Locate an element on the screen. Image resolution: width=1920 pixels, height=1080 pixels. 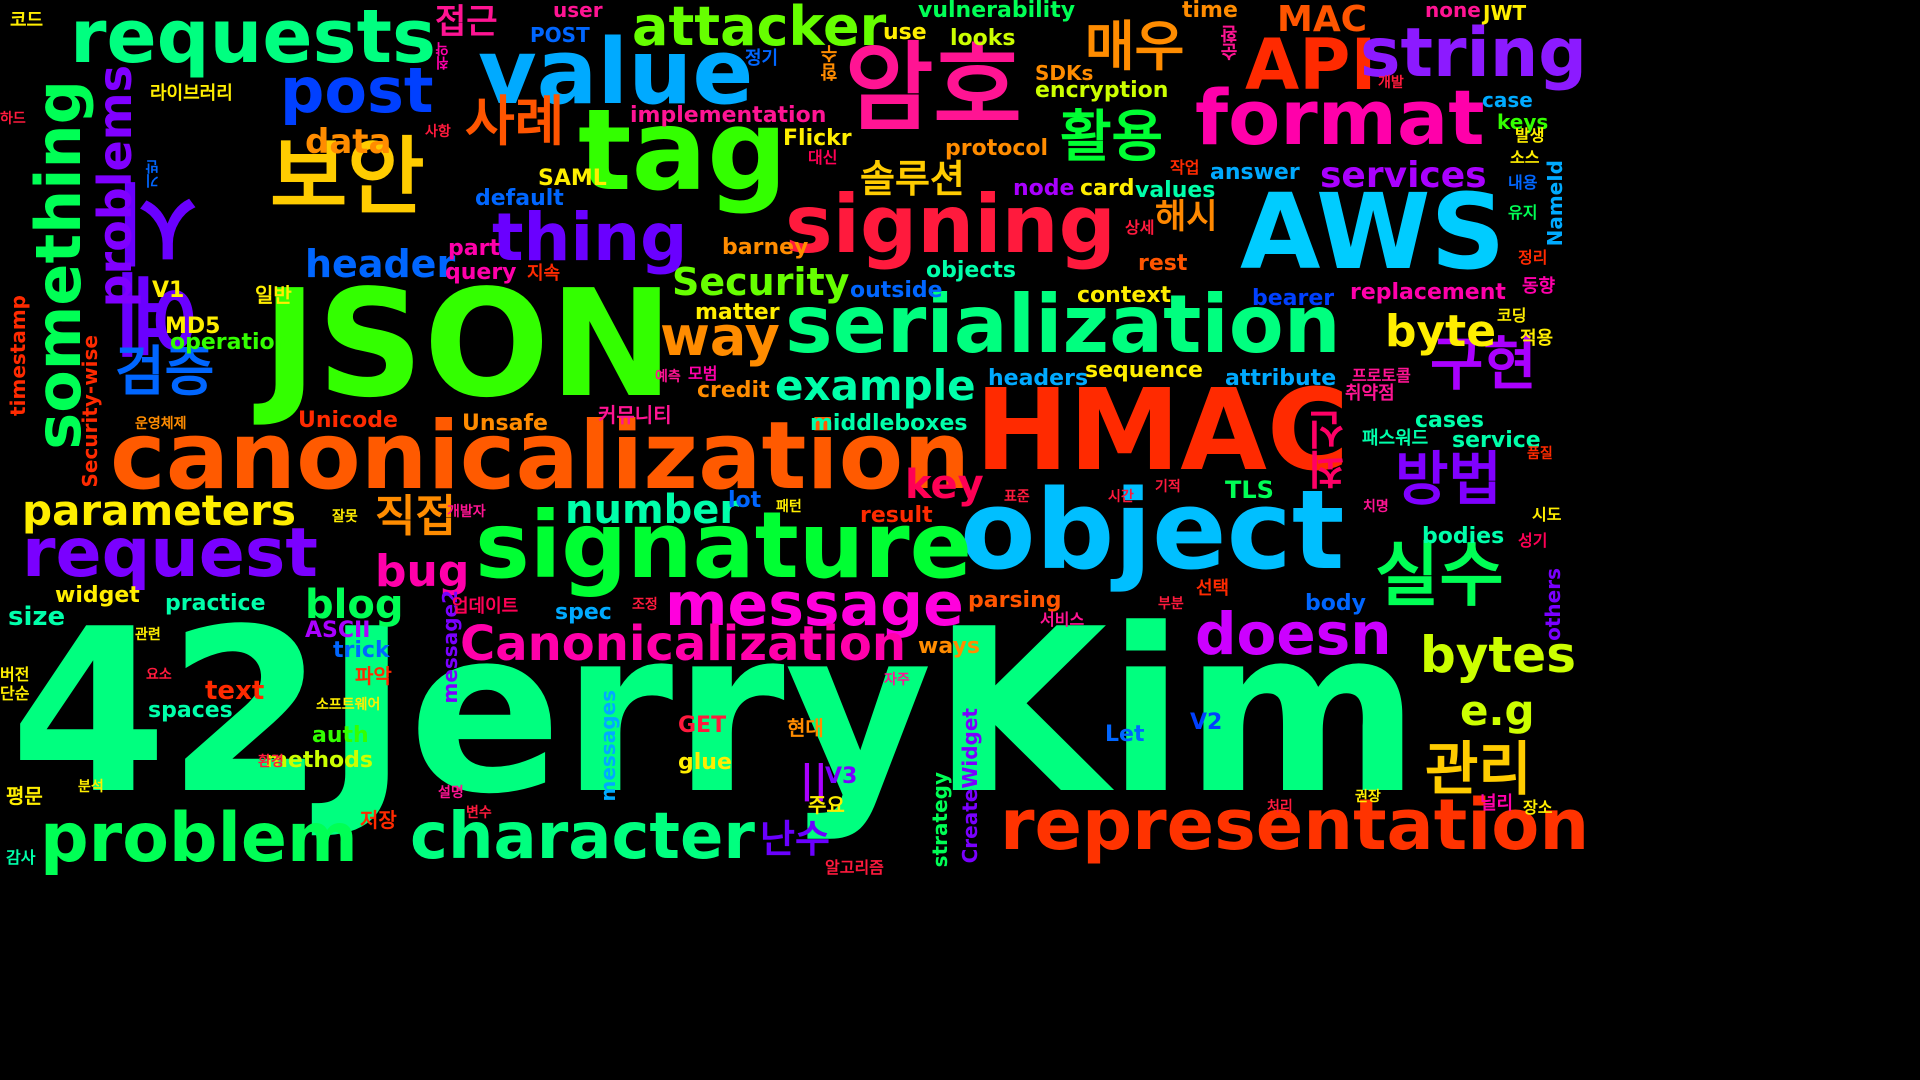
word: 치명 is located at coordinates (1376, 507).